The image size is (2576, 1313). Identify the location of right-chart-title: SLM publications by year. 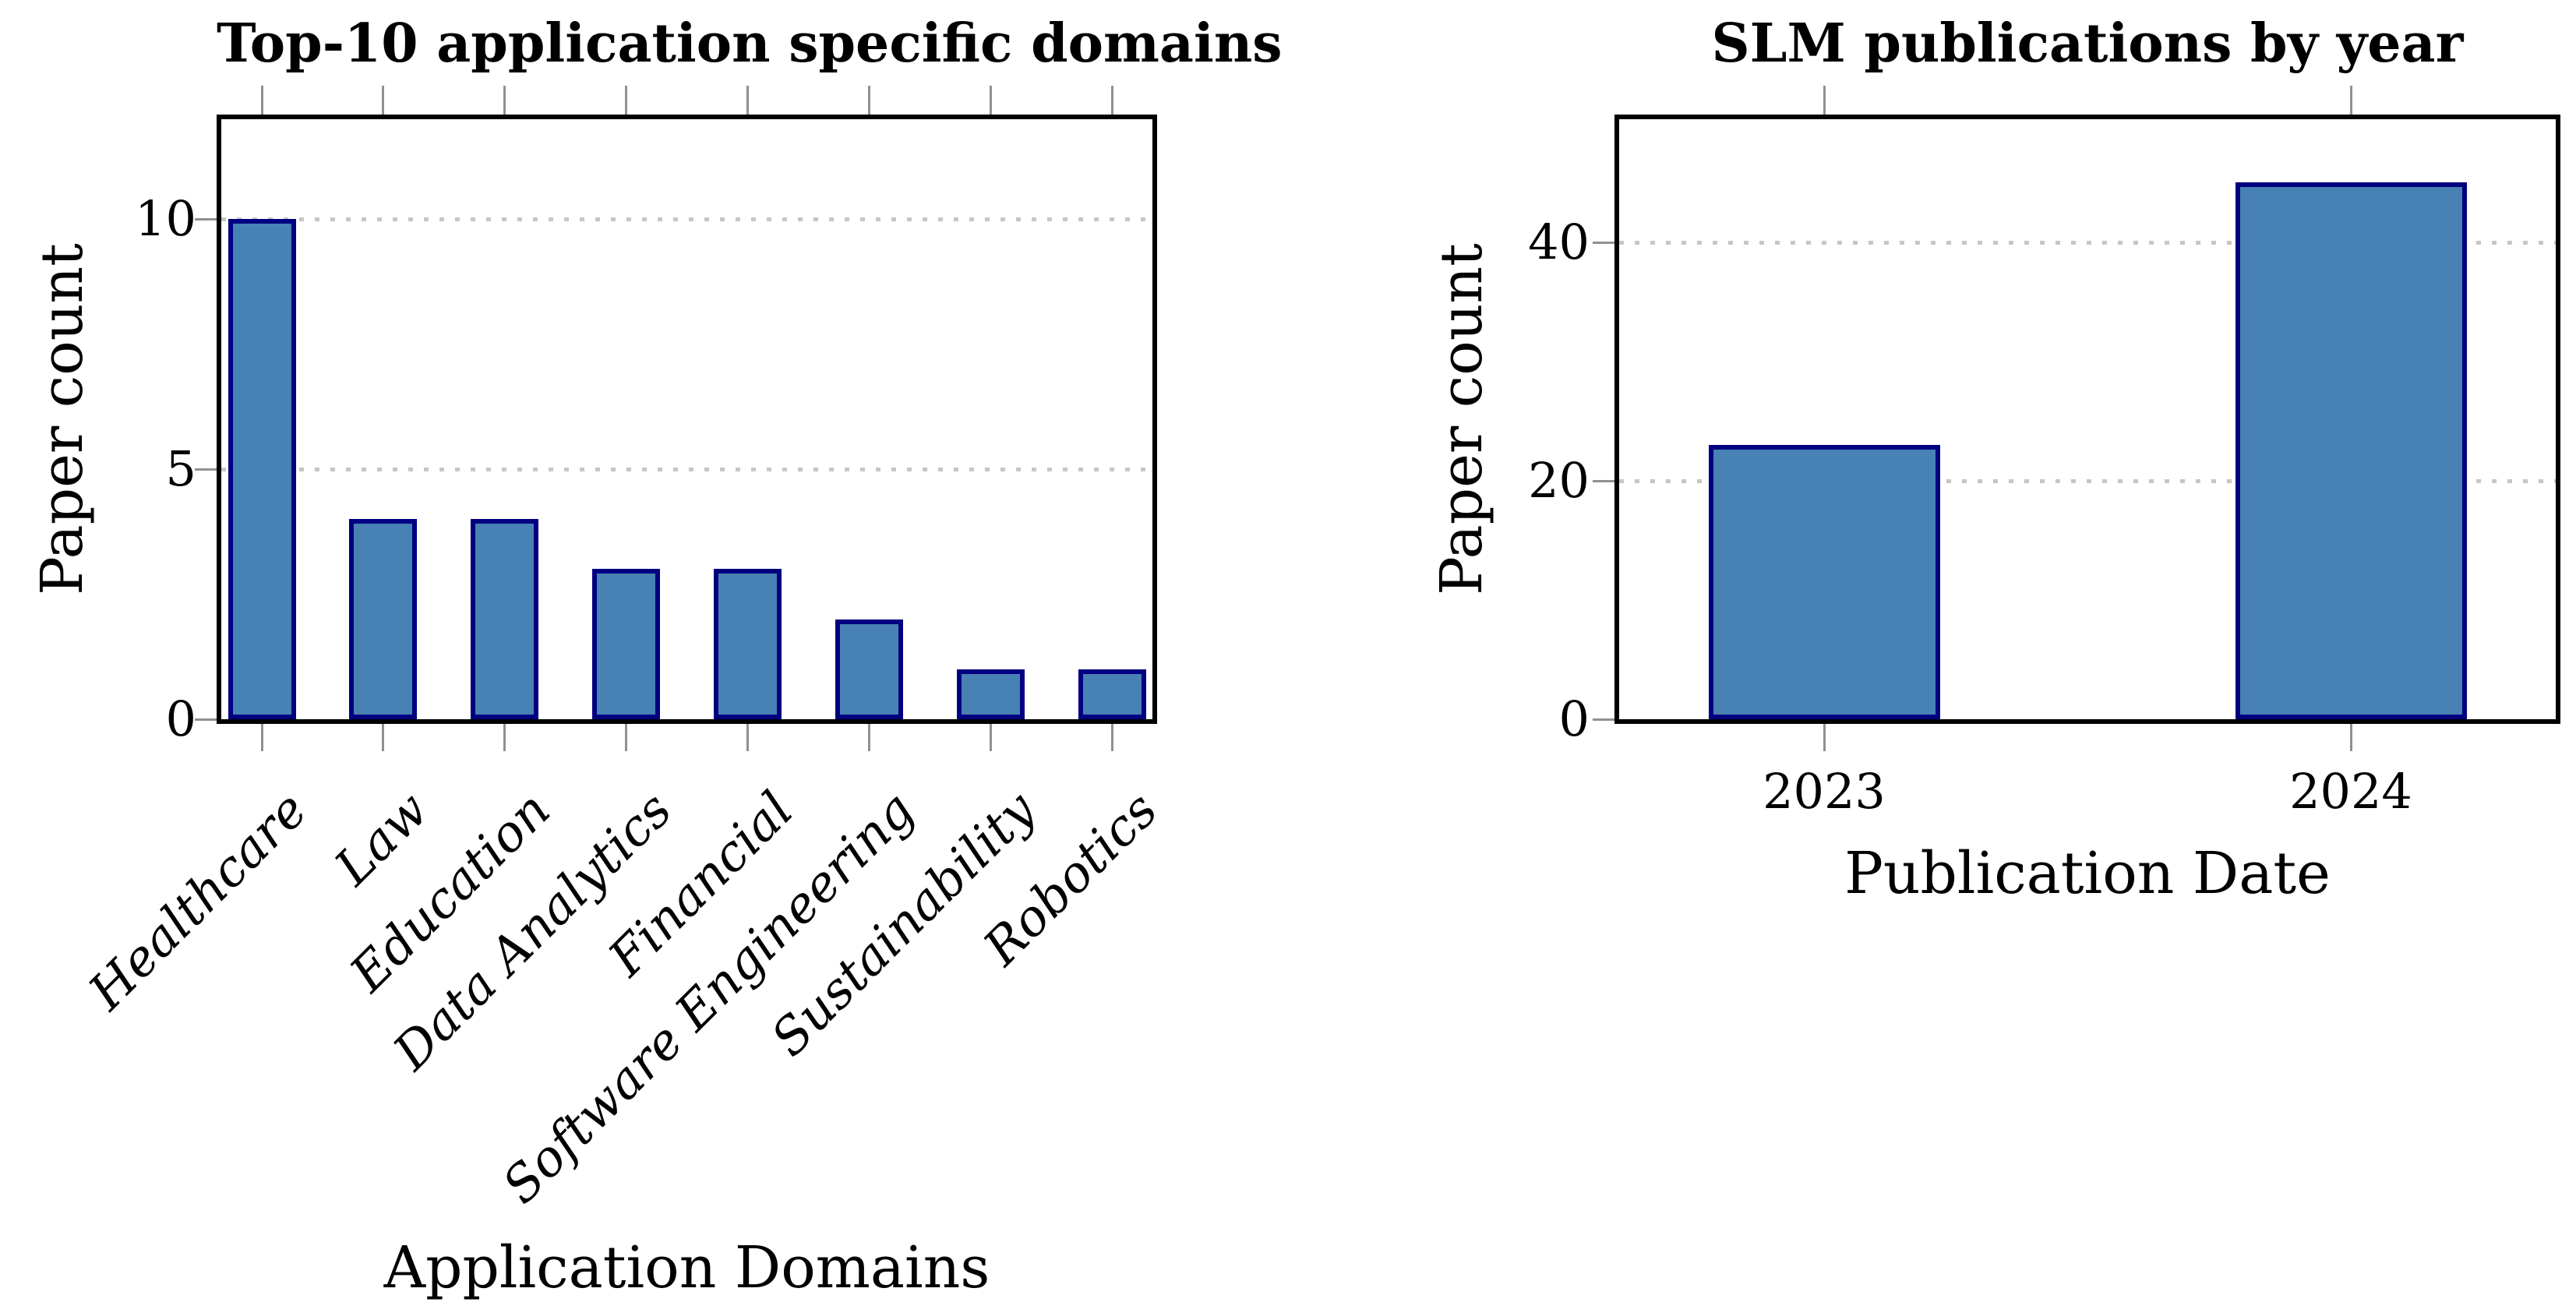
(2087, 43).